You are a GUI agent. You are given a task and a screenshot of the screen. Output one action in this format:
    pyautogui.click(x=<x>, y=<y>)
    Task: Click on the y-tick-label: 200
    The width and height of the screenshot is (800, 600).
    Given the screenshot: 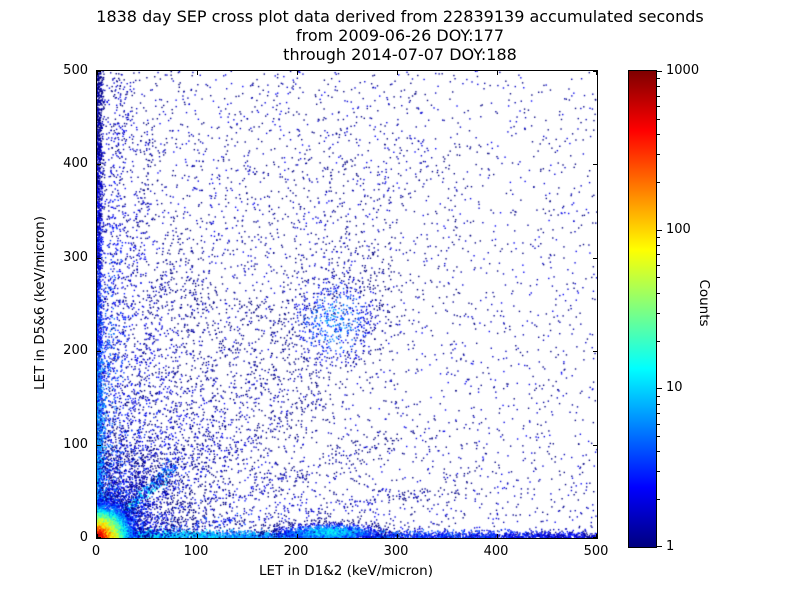 What is the action you would take?
    pyautogui.click(x=75, y=351)
    